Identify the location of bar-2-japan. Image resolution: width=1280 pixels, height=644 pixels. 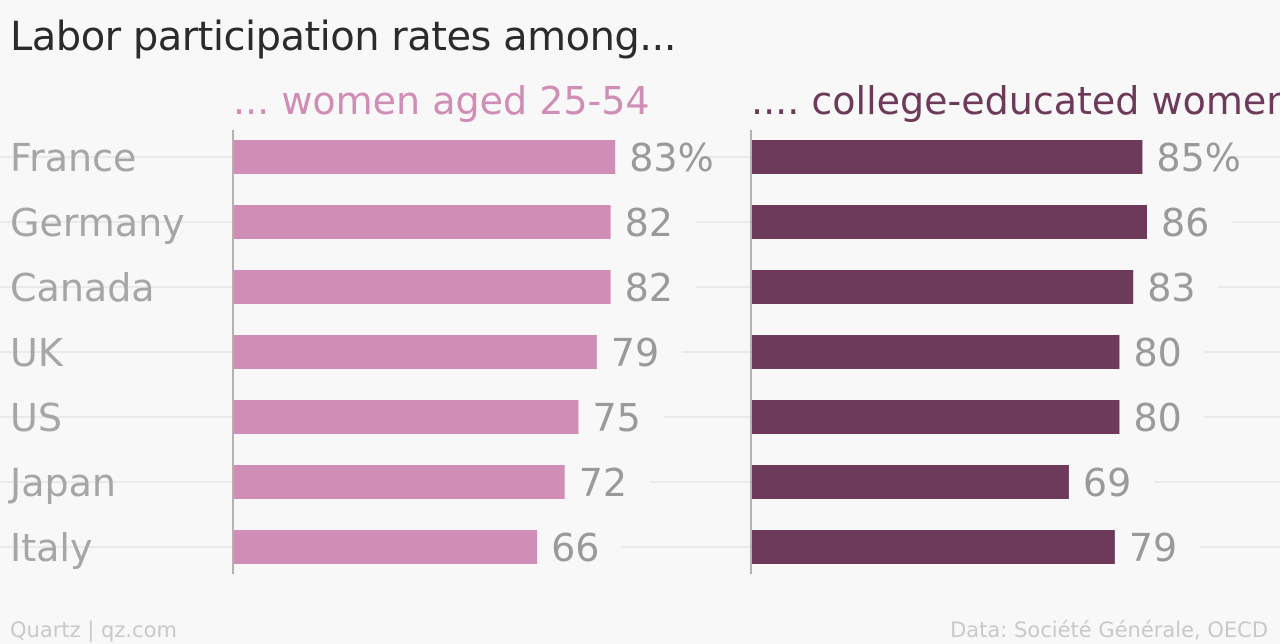
(910, 482).